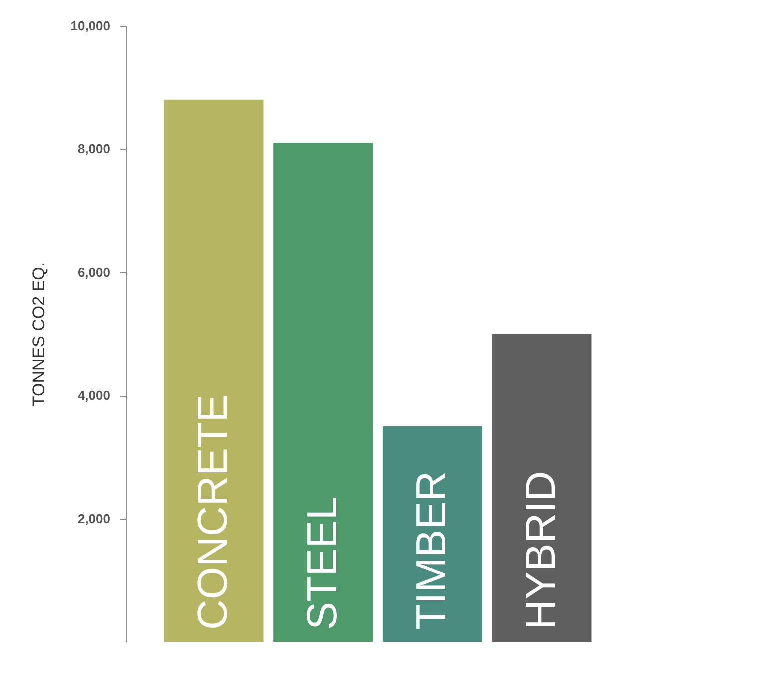  Describe the element at coordinates (39, 334) in the screenshot. I see `y-axis-title: TONNES CO2 EQ.` at that location.